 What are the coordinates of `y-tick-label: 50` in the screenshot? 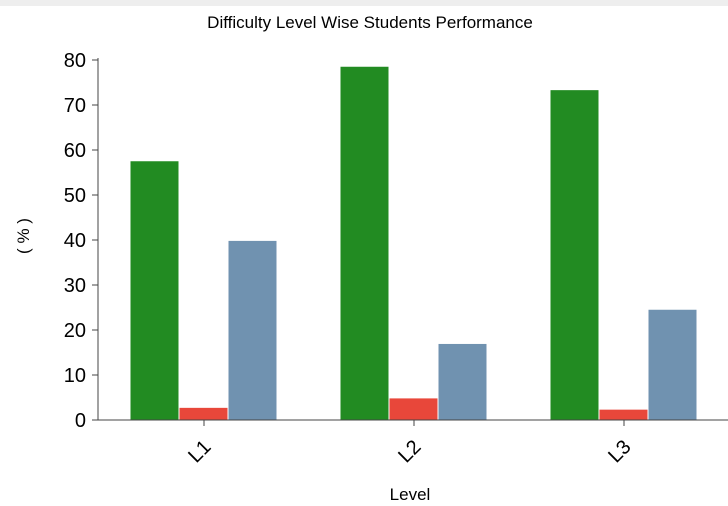 It's located at (75, 196).